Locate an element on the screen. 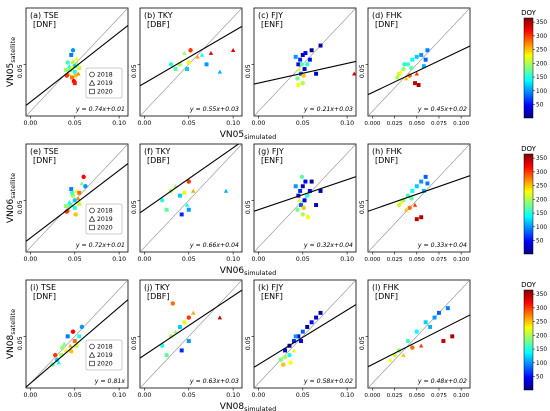 The width and height of the screenshot is (550, 411). colorbar-title: DOY is located at coordinates (529, 285).